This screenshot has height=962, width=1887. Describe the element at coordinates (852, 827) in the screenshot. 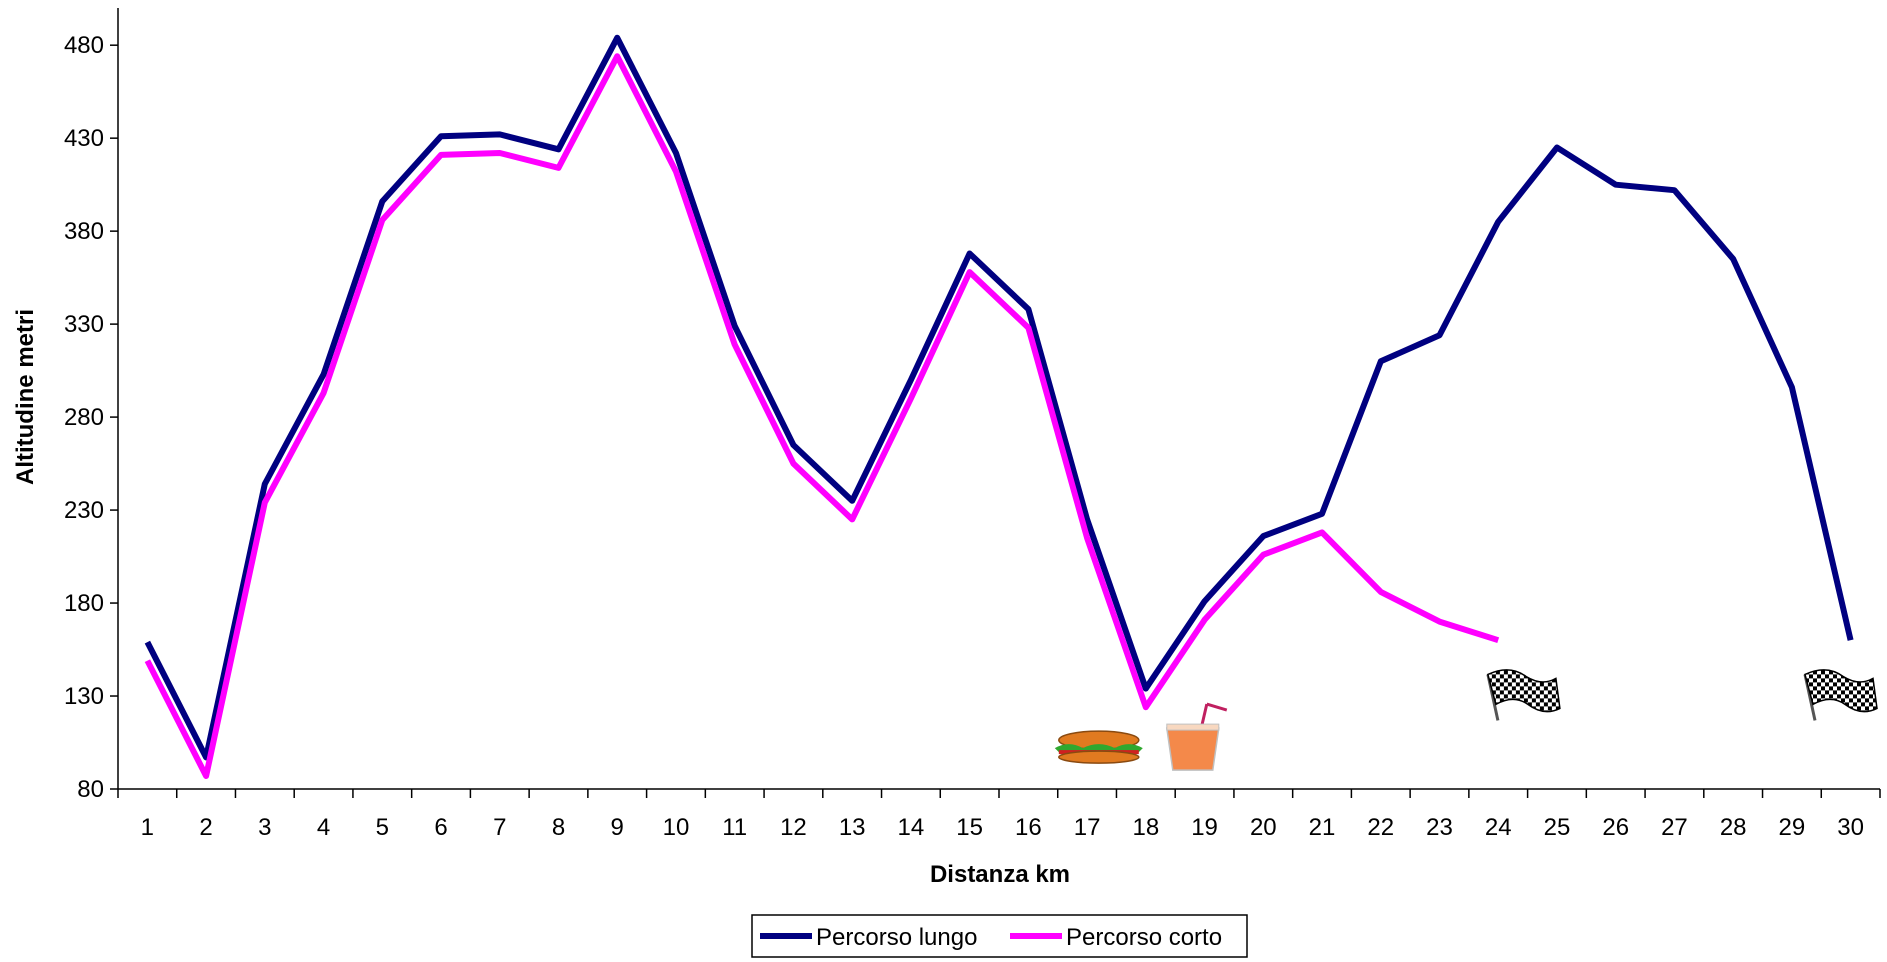

I see `x-tick-label: 13` at that location.